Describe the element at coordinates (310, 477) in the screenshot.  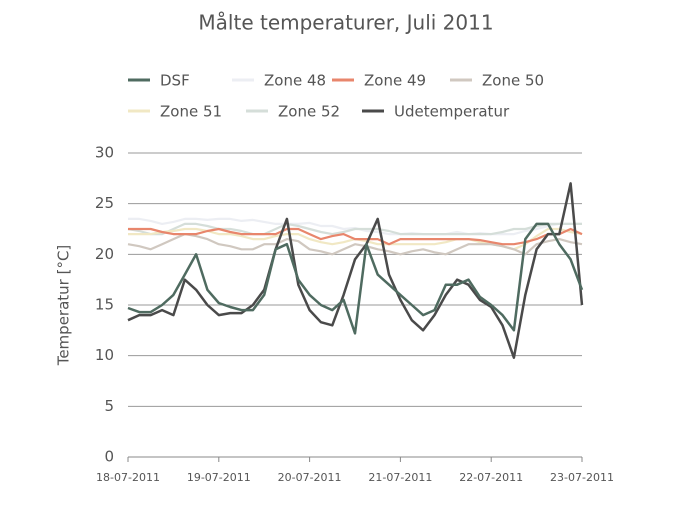
I see `x-tick-label: 20-07-2011` at that location.